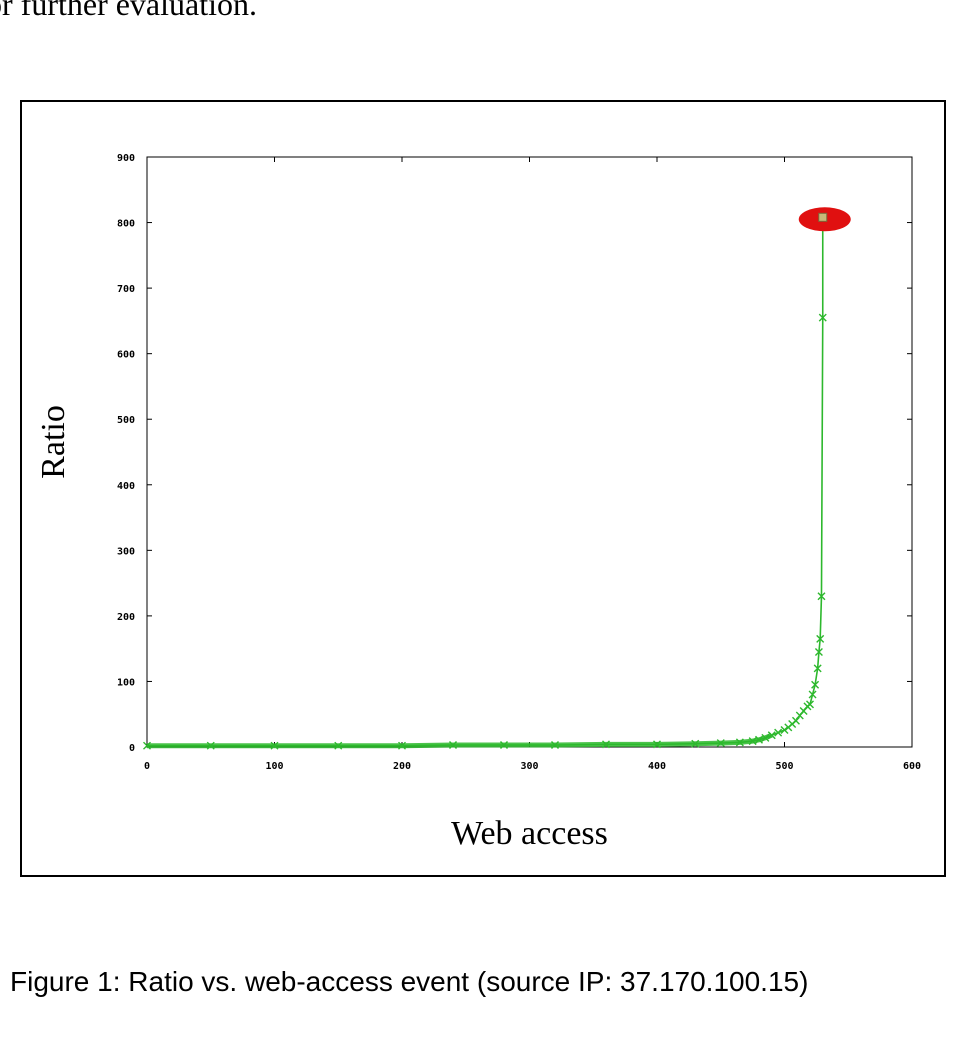  Describe the element at coordinates (126, 355) in the screenshot. I see `y-tick-label: 600` at that location.